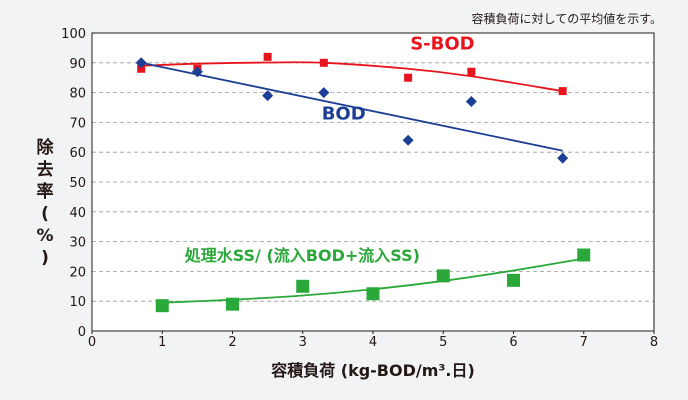  Describe the element at coordinates (77, 64) in the screenshot. I see `y-tick-label: 90` at that location.